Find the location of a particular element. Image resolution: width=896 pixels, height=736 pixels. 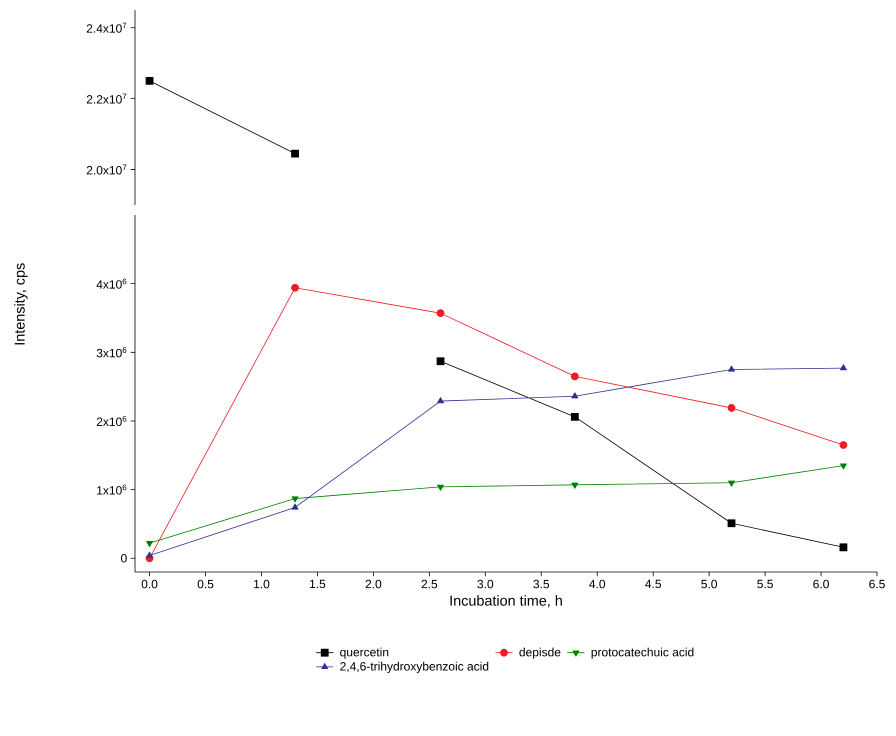

x-tick-label: 1.5 is located at coordinates (318, 584).